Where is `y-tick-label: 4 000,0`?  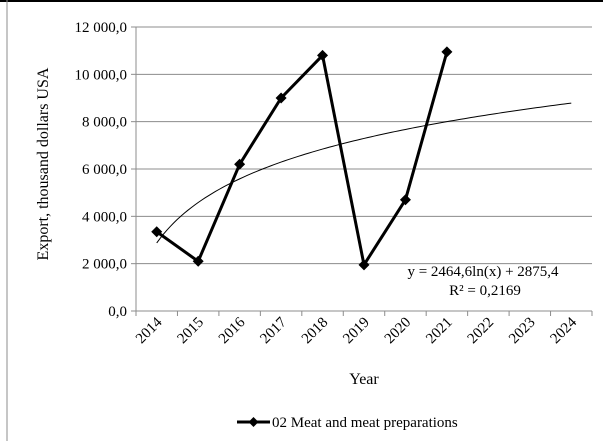 y-tick-label: 4 000,0 is located at coordinates (104, 217).